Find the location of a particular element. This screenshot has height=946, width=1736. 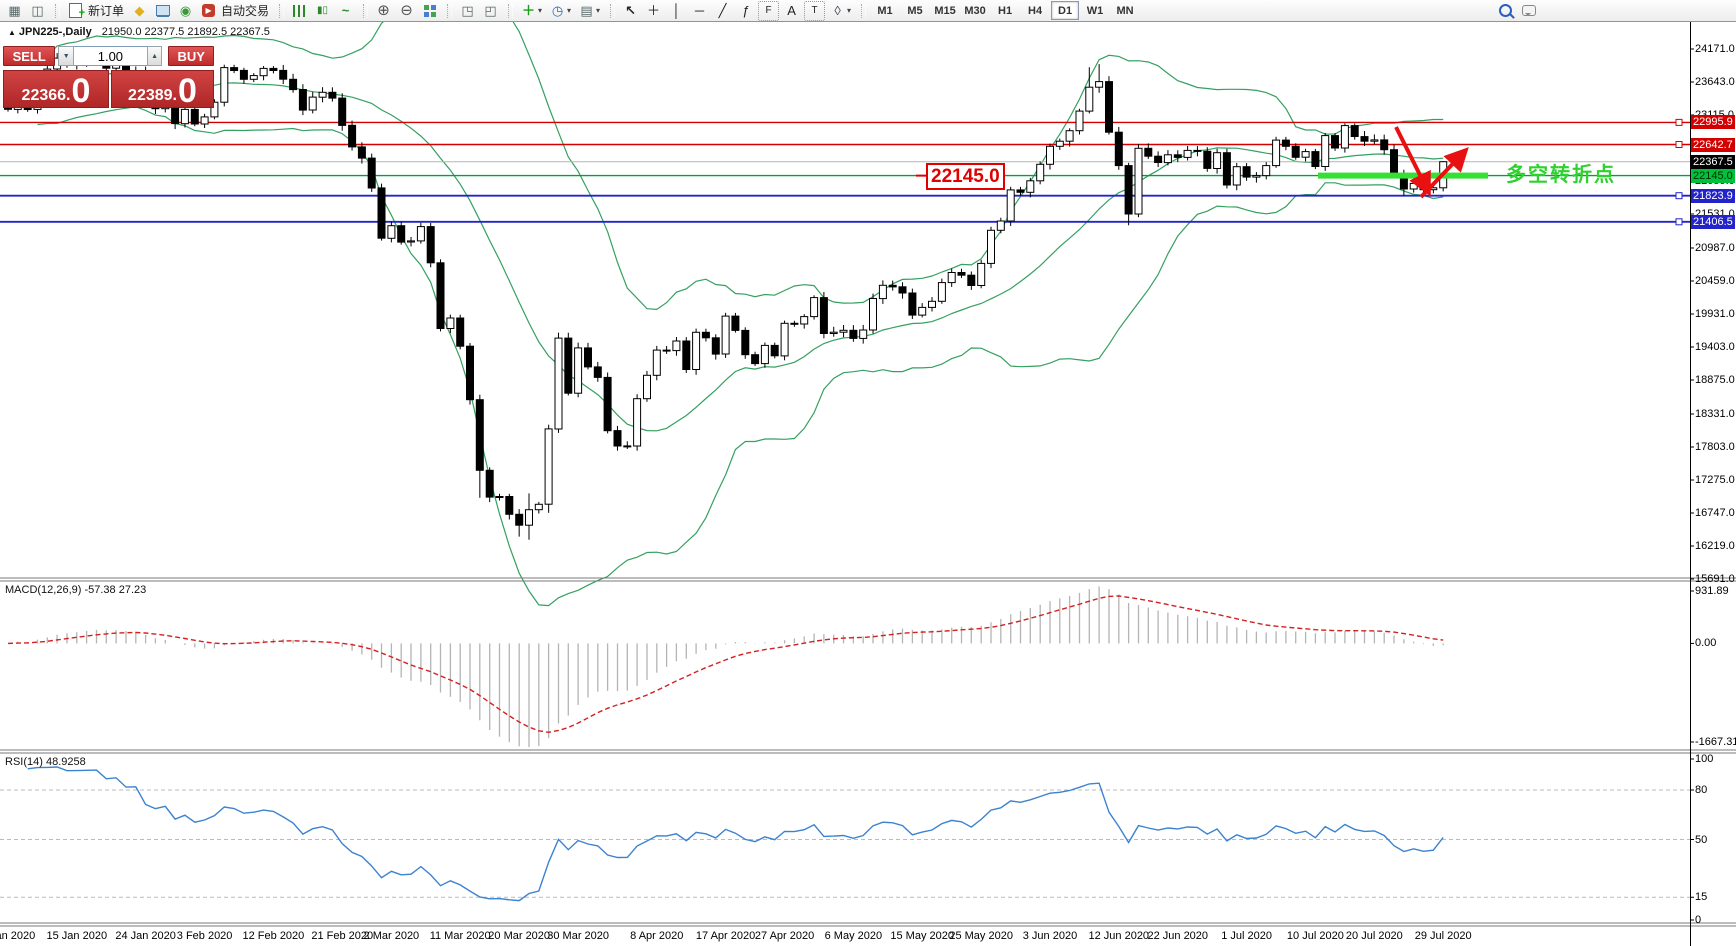

buy-price-display: 22389. 0 is located at coordinates (162, 89).